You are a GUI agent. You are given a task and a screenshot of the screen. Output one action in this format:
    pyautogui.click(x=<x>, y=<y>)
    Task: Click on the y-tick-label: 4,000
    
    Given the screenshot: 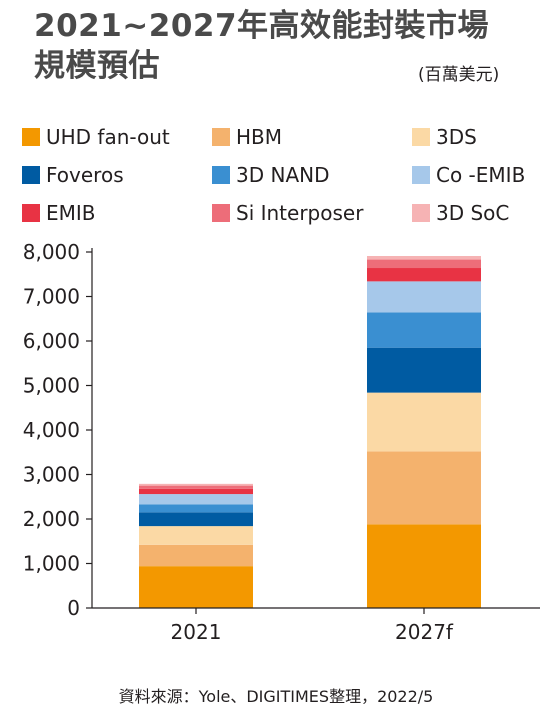 What is the action you would take?
    pyautogui.click(x=51, y=430)
    